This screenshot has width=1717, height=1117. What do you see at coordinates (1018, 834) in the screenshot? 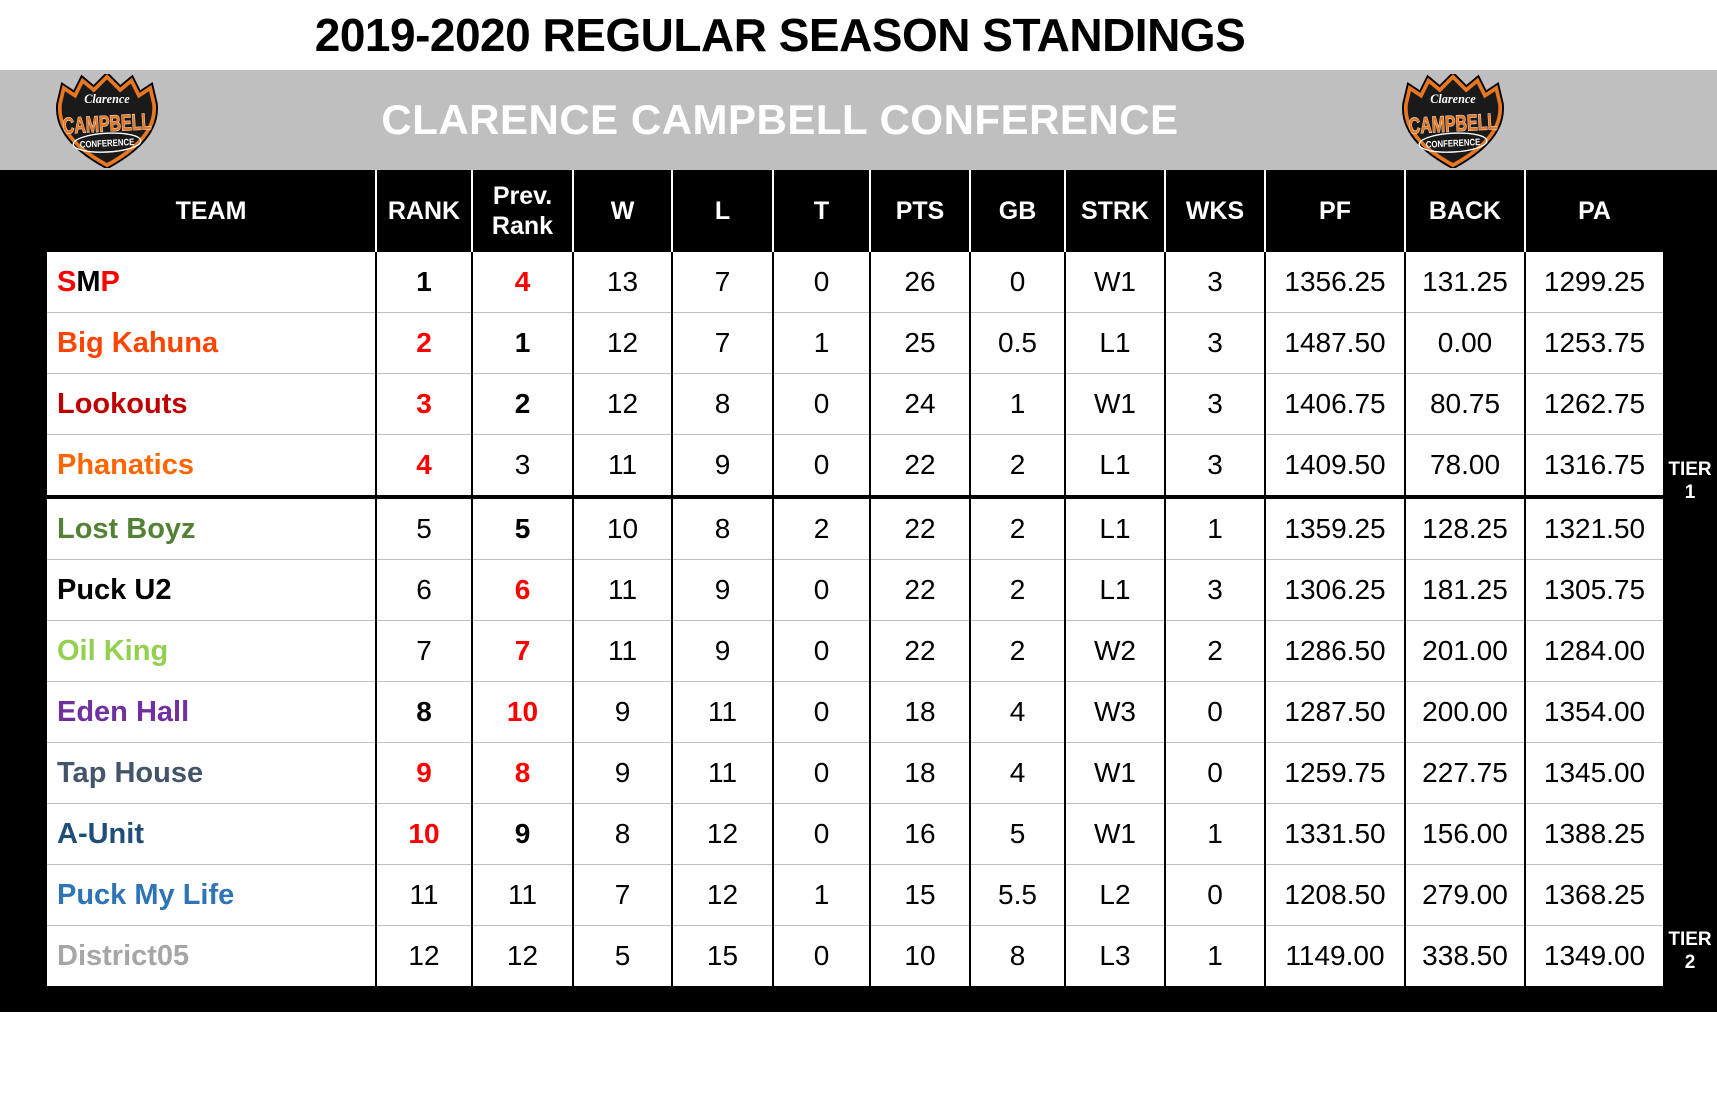
I see `games-back-cell: 5` at bounding box center [1018, 834].